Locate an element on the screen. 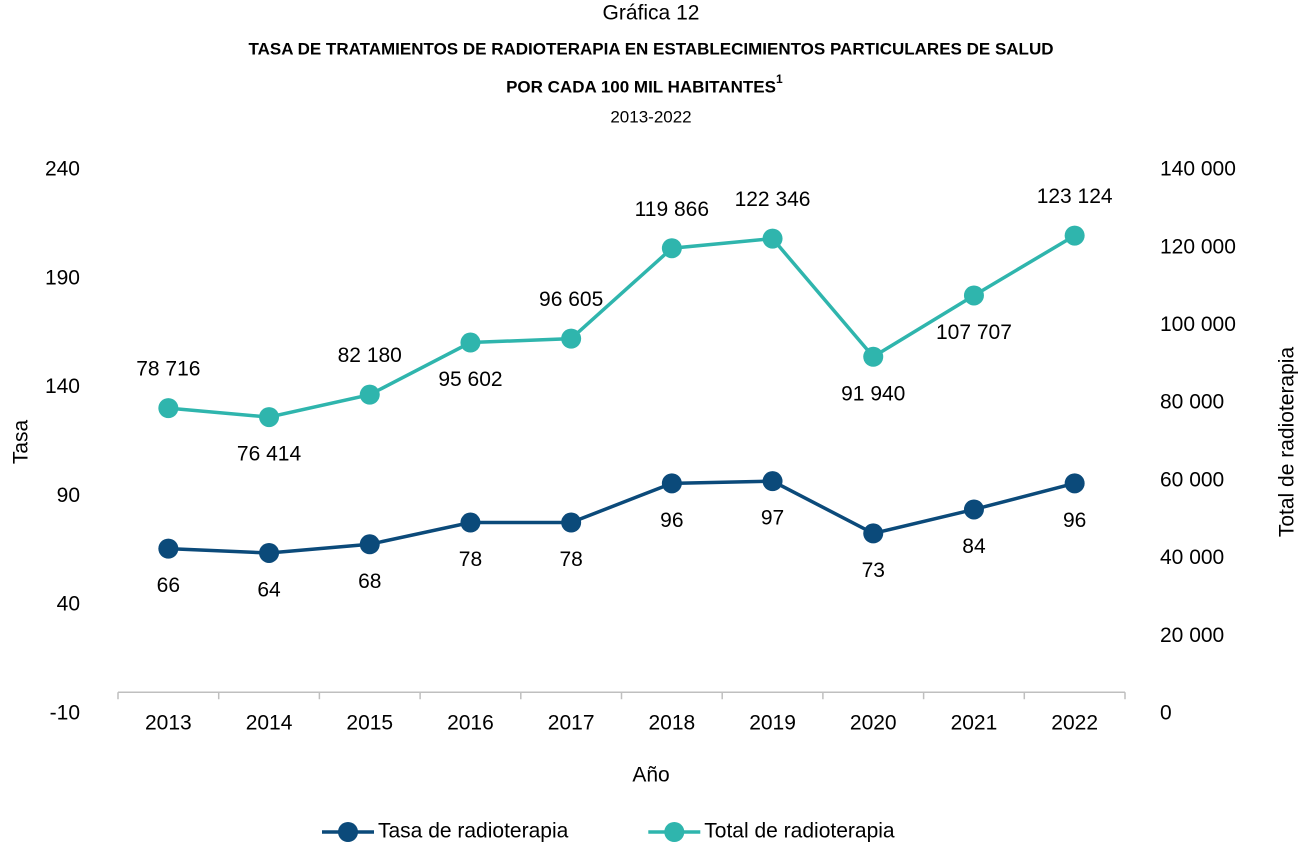  y-axis-label: Tasa is located at coordinates (21, 442).